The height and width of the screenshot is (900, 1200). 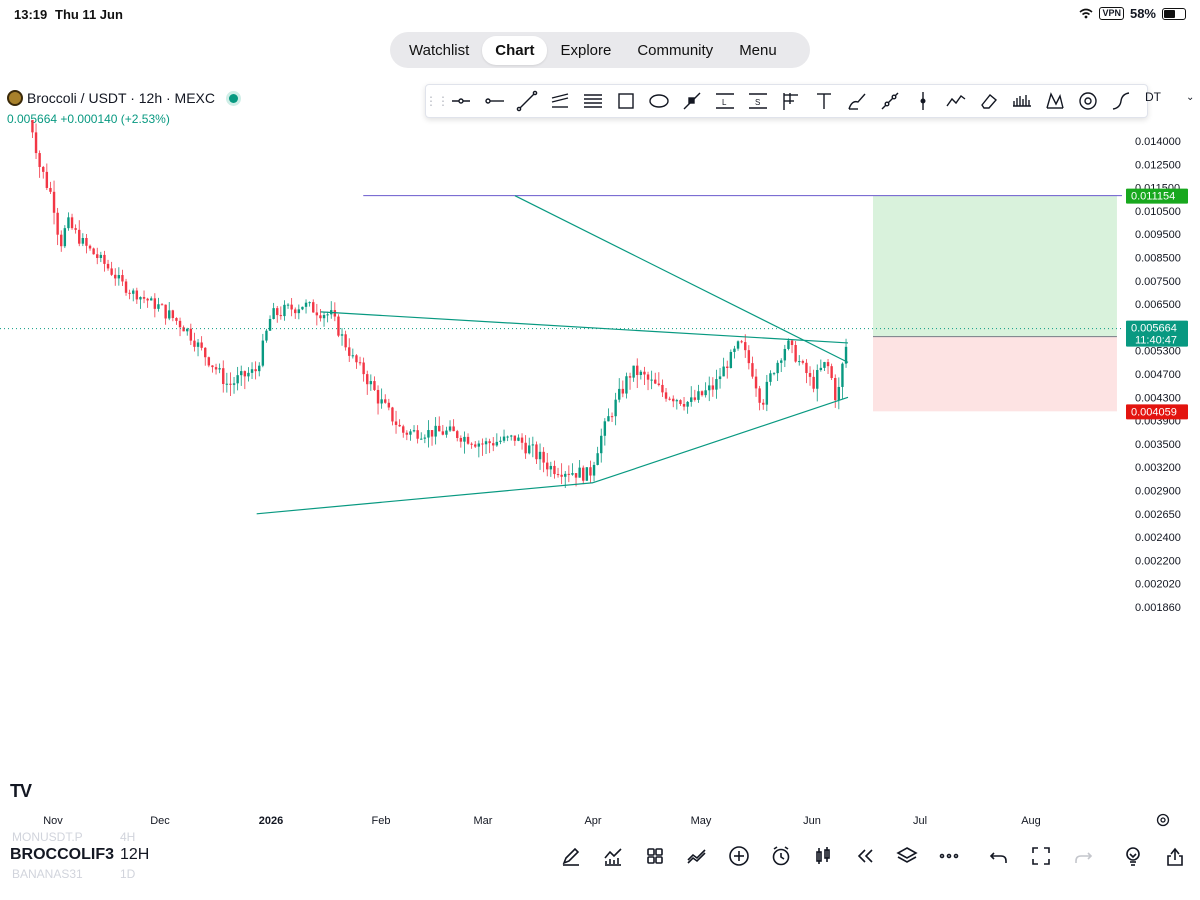 What do you see at coordinates (658, 101) in the screenshot?
I see `ellipse-tool-icon` at bounding box center [658, 101].